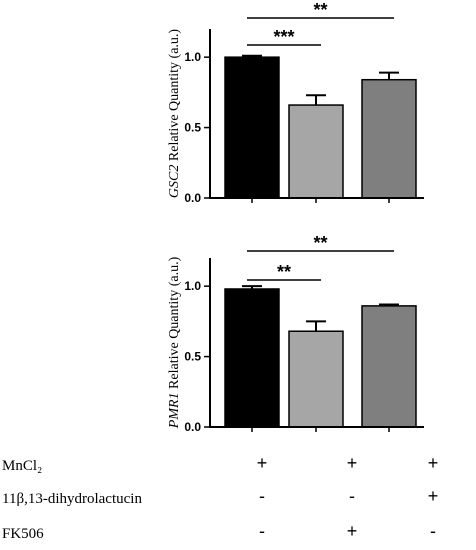  I want to click on y-axis-label: PMR1 Relative Quantity (a.u.), so click(174, 342).